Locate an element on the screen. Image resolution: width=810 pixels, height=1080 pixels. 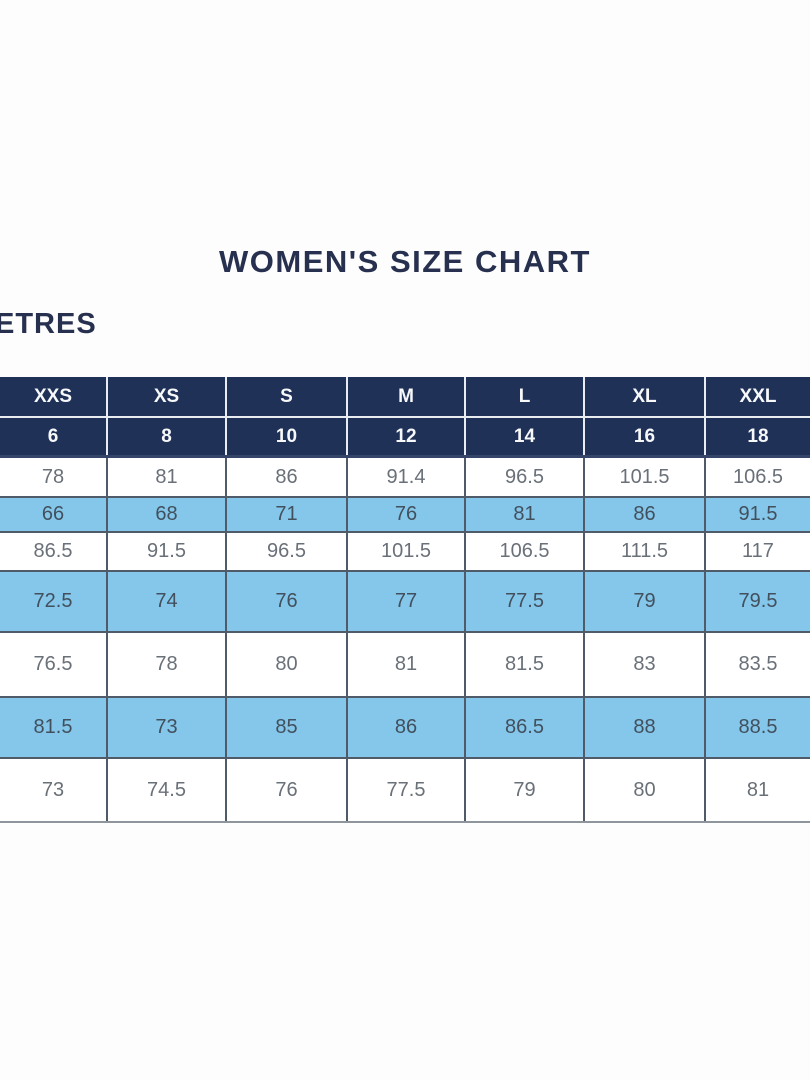
measurement-row: 76.5 78 80 81 81.5 83 83.5 is located at coordinates (405, 664).